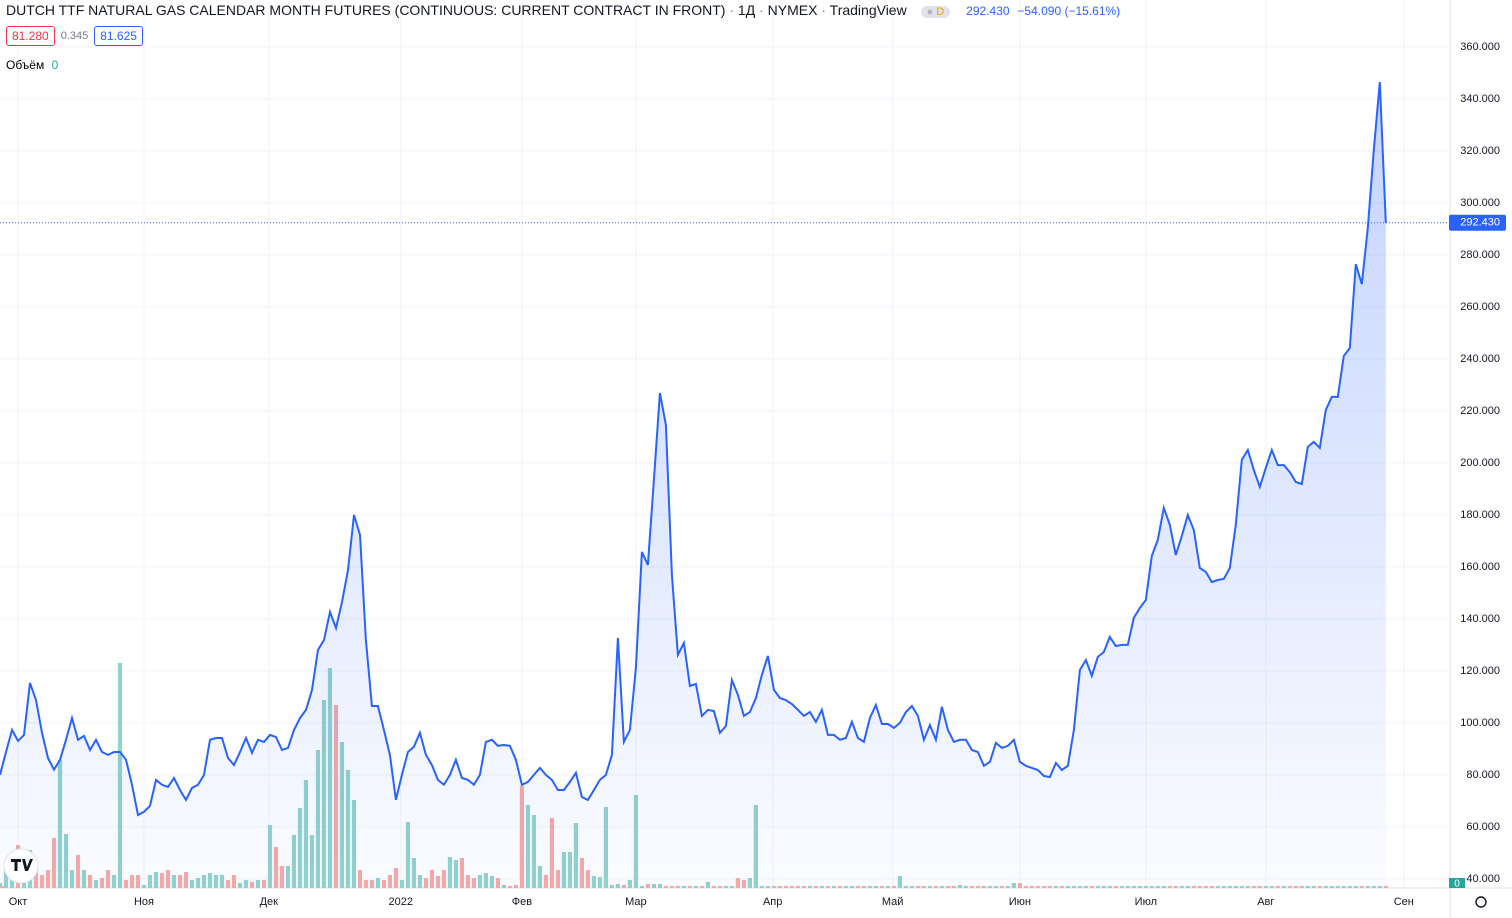 This screenshot has height=918, width=1512. I want to click on y-tick-label: 200.000, so click(1480, 463).